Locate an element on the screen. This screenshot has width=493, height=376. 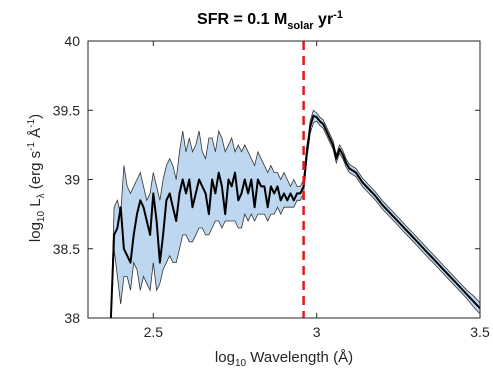
y-axis-label: log10 Lλ (erg s-1 Å-1) is located at coordinates (36, 178).